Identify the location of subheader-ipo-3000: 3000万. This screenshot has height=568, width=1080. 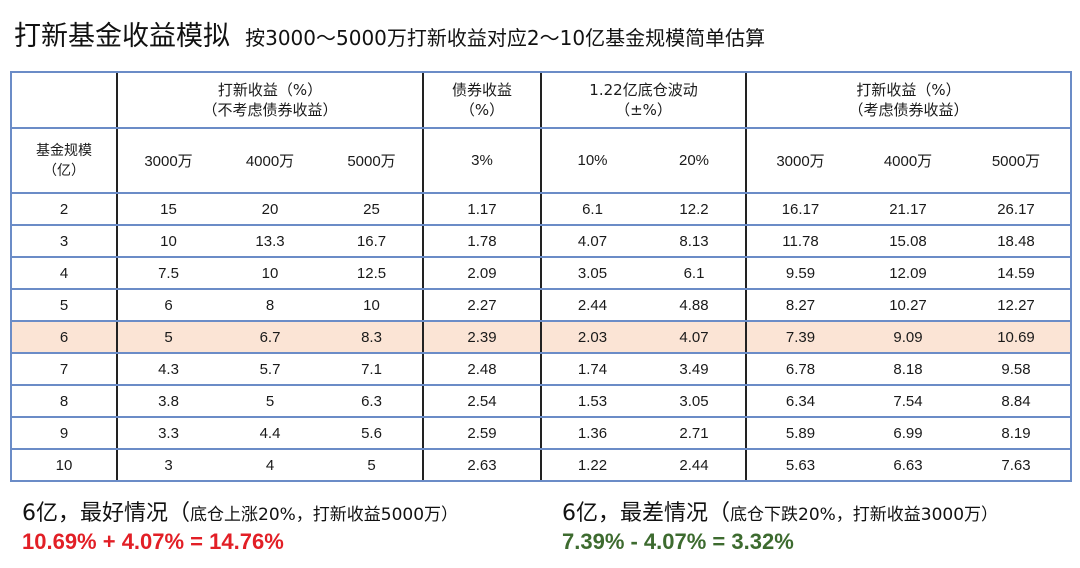
(167, 160).